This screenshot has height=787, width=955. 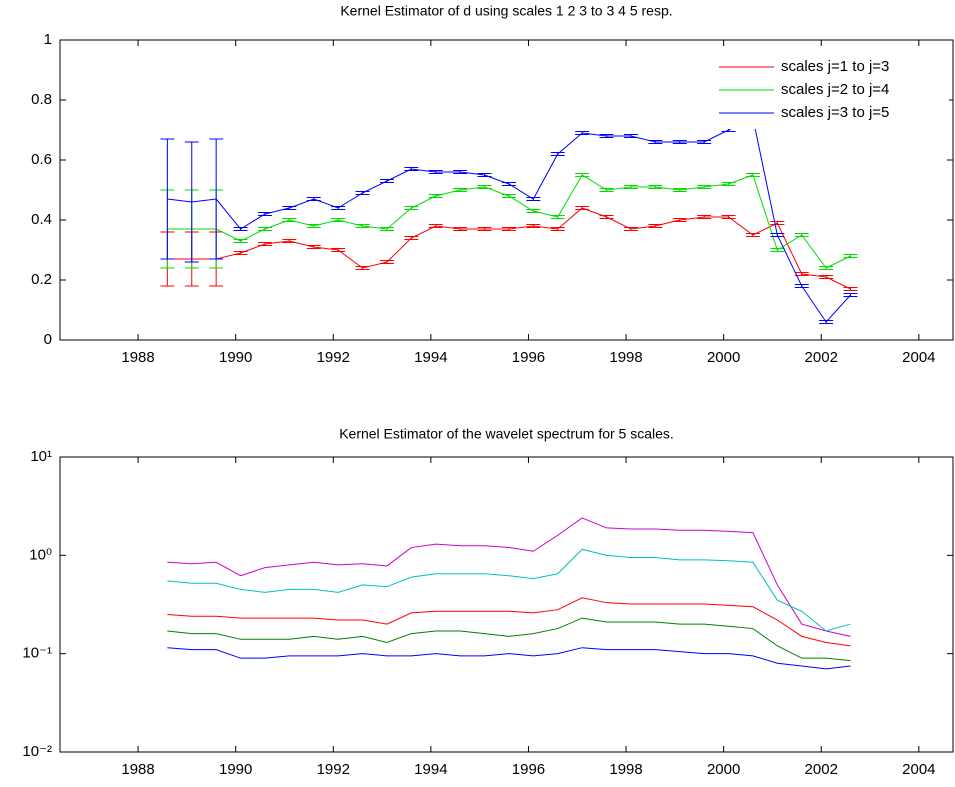 I want to click on y-tick-label: 1, so click(x=48, y=39).